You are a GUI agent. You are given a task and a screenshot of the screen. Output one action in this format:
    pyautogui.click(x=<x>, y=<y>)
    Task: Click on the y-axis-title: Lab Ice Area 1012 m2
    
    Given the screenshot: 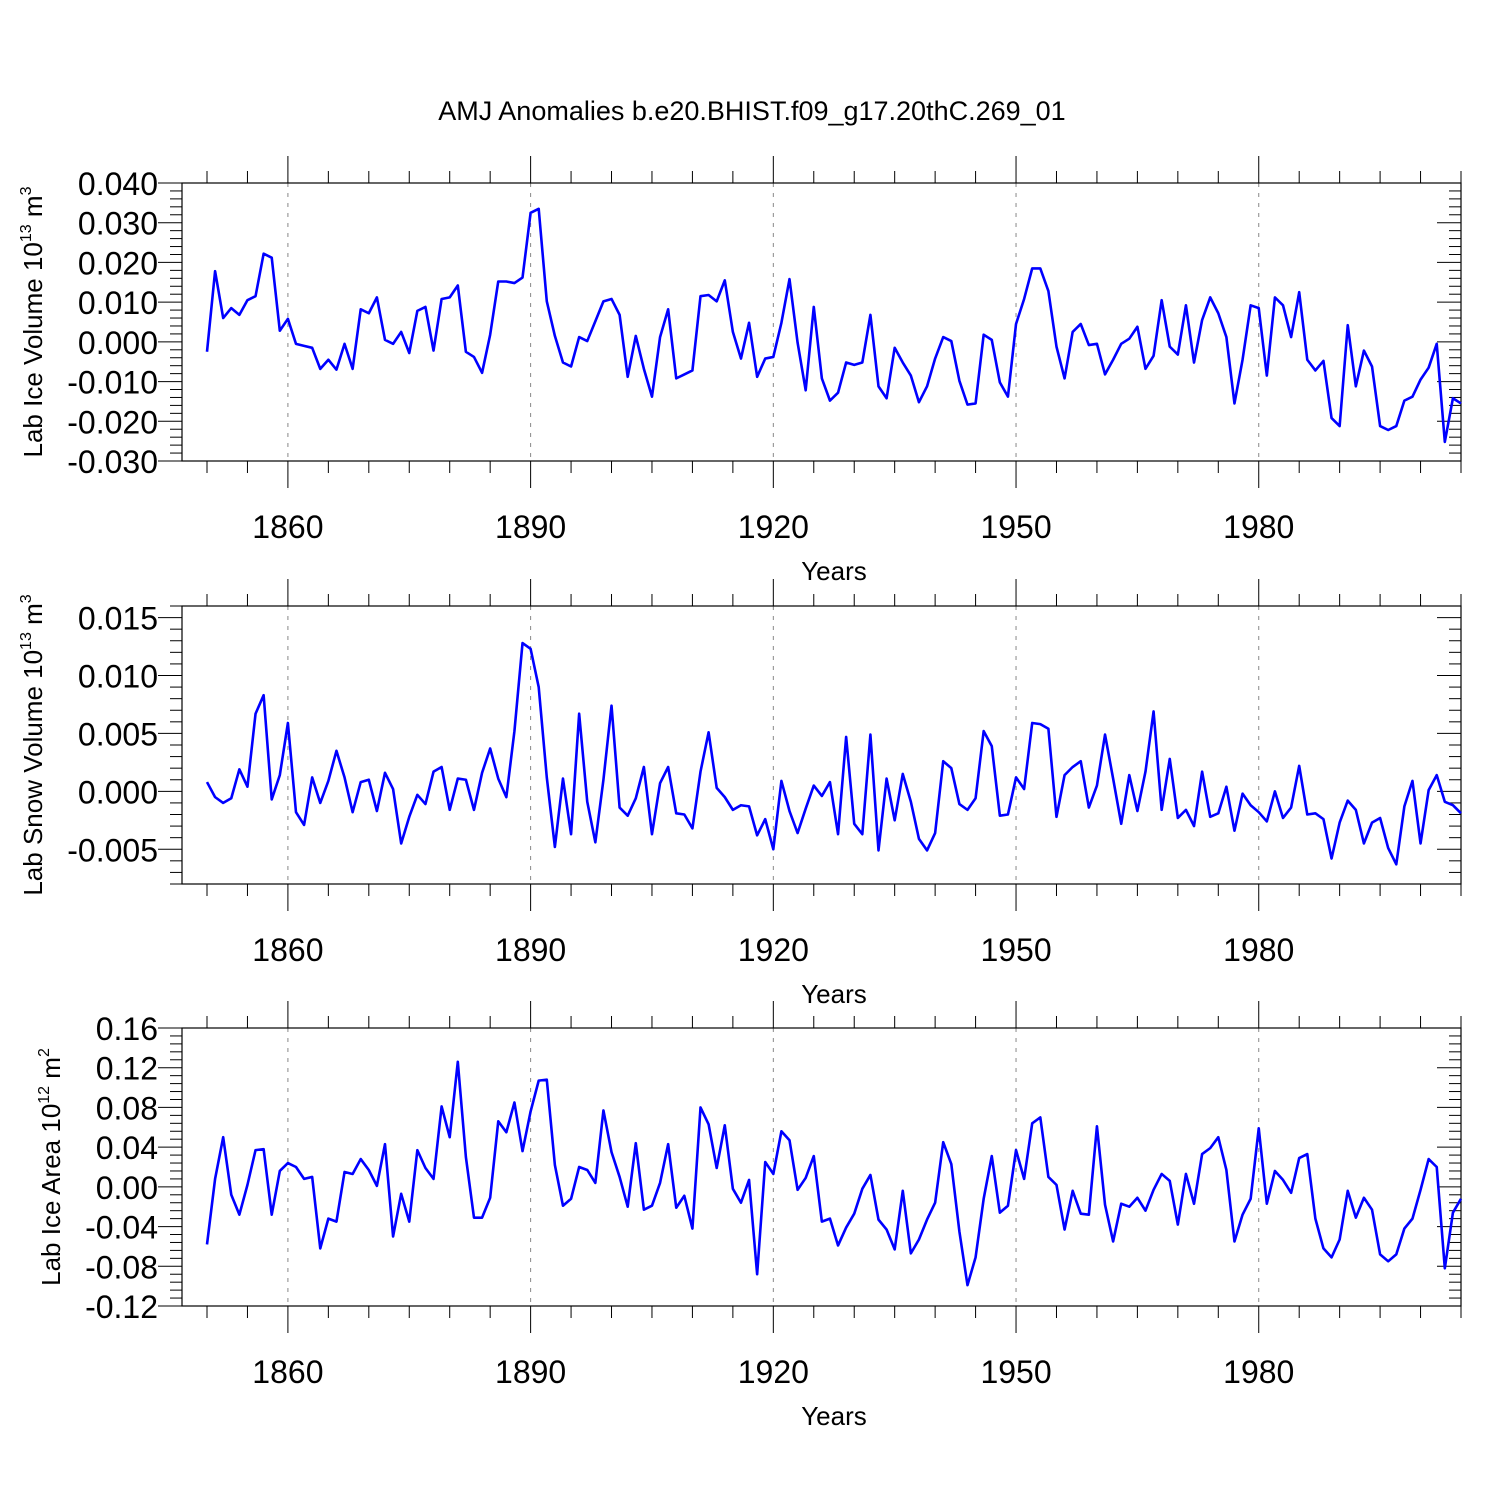 What is the action you would take?
    pyautogui.click(x=51, y=1167)
    